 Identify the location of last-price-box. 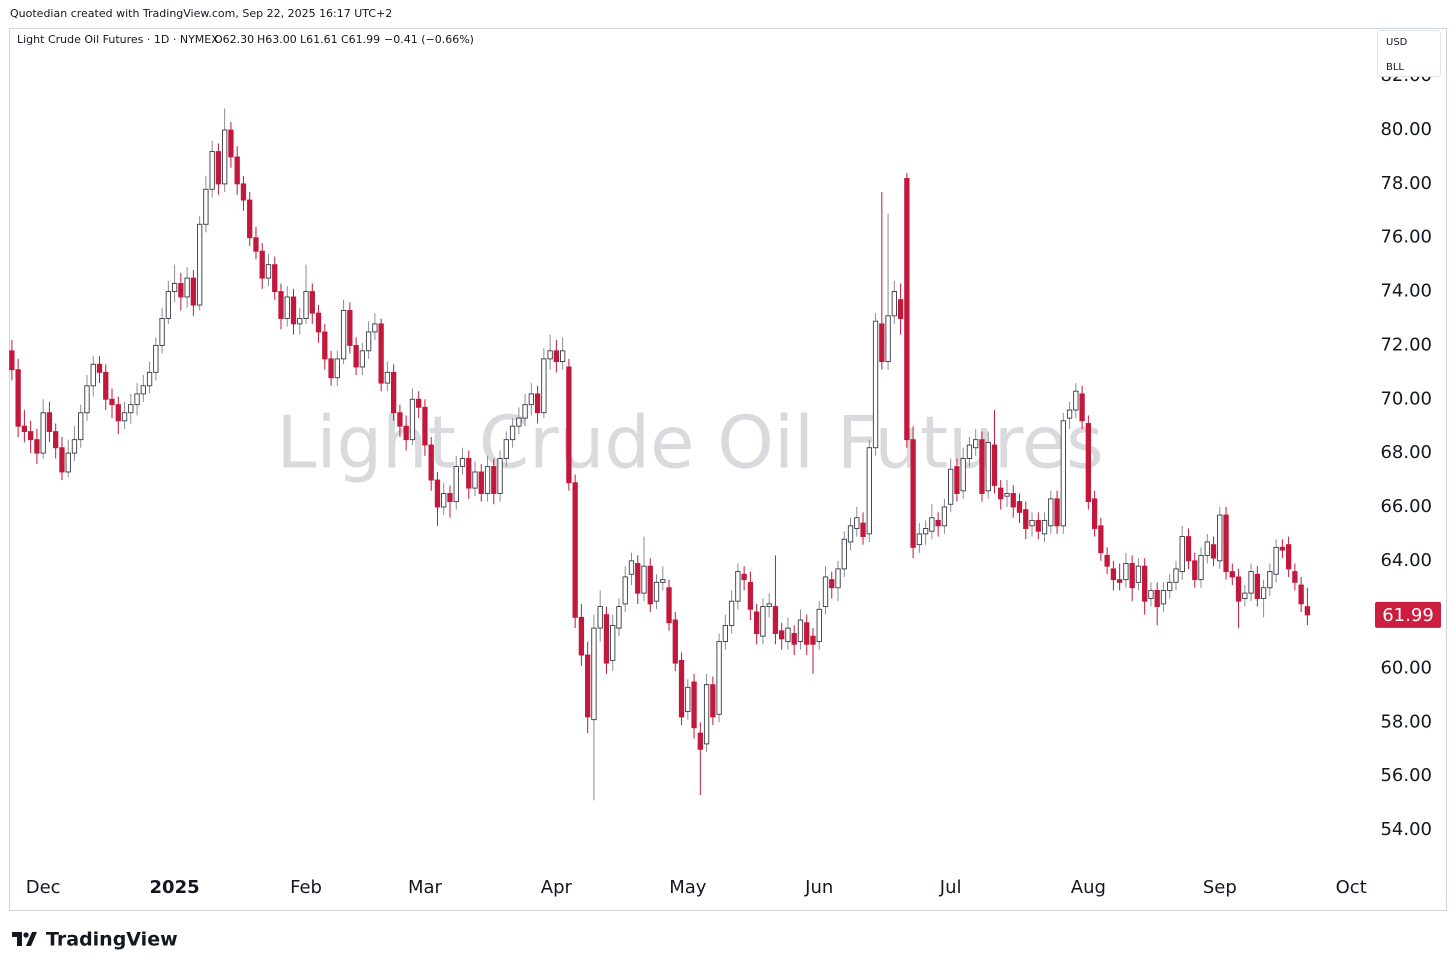
(1408, 614).